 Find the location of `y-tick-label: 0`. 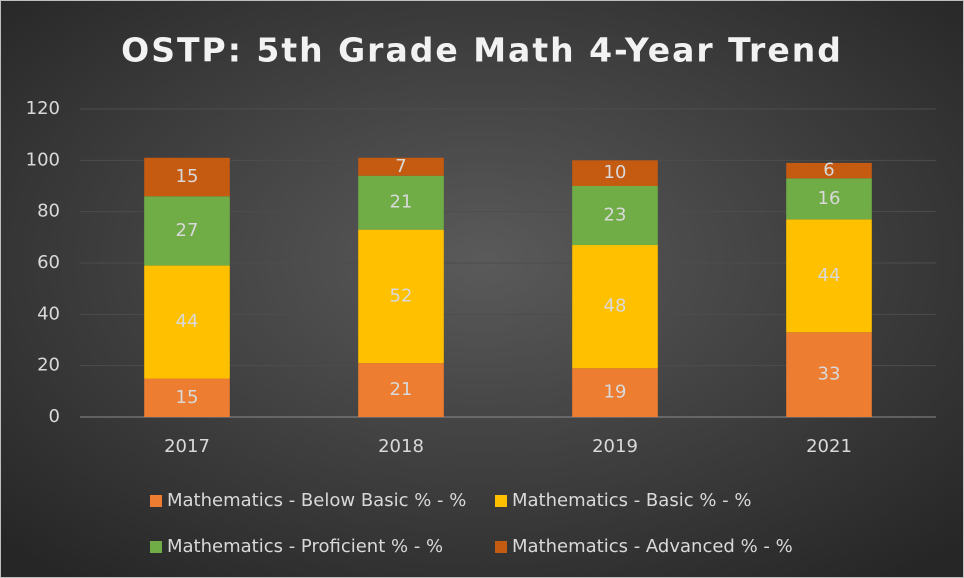

y-tick-label: 0 is located at coordinates (54, 416).